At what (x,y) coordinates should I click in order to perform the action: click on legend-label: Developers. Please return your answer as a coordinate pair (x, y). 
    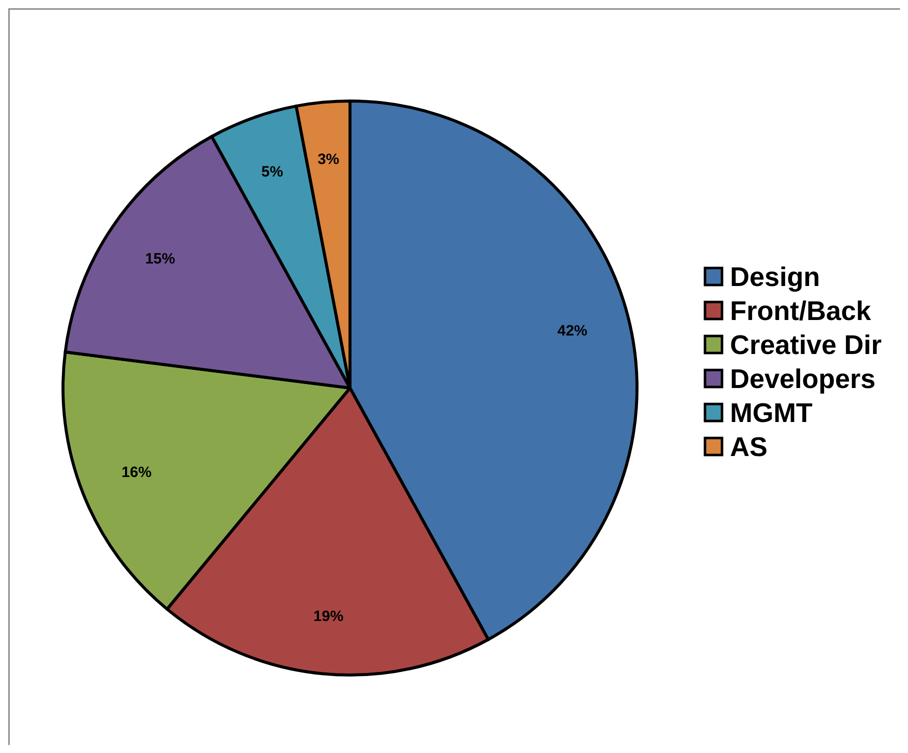
    Looking at the image, I should click on (803, 379).